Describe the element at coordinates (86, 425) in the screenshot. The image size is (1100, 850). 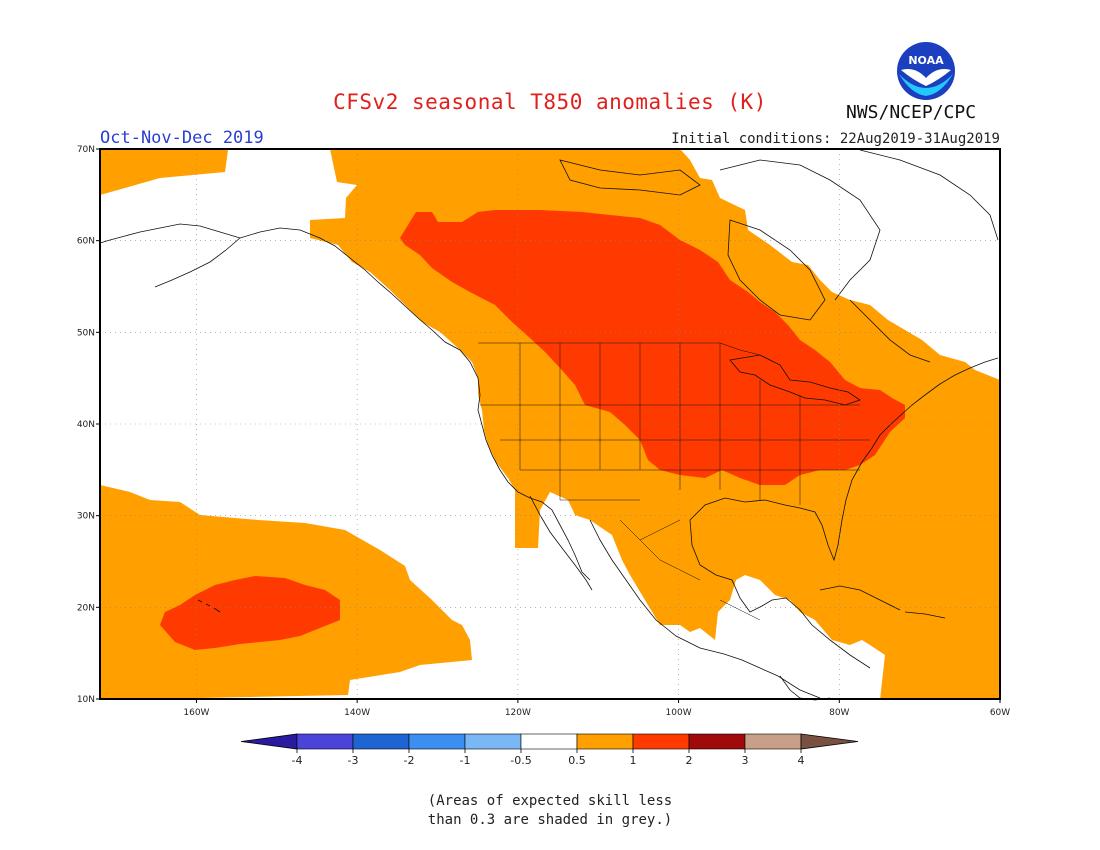
I see `lat-tick-label: 40N` at that location.